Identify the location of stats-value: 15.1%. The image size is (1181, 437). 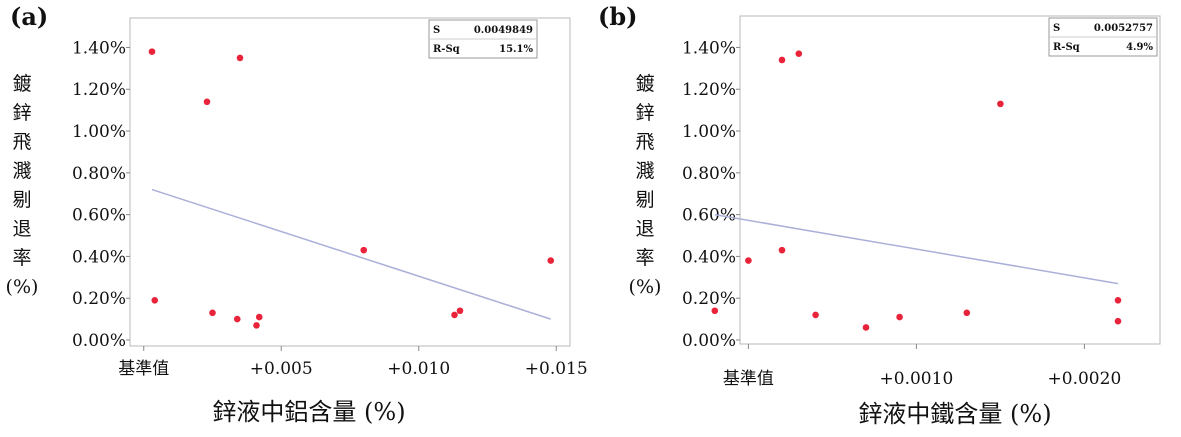
(516, 49).